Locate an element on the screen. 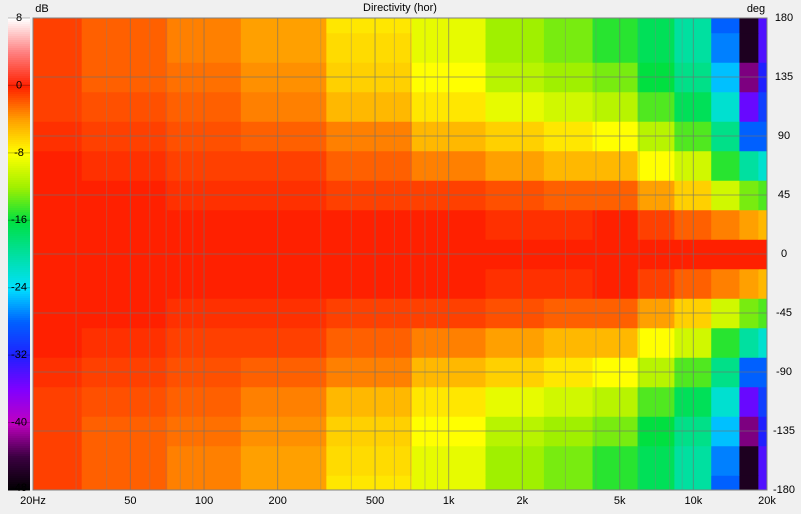 The height and width of the screenshot is (514, 801). y-axis-label: deg is located at coordinates (756, 9).